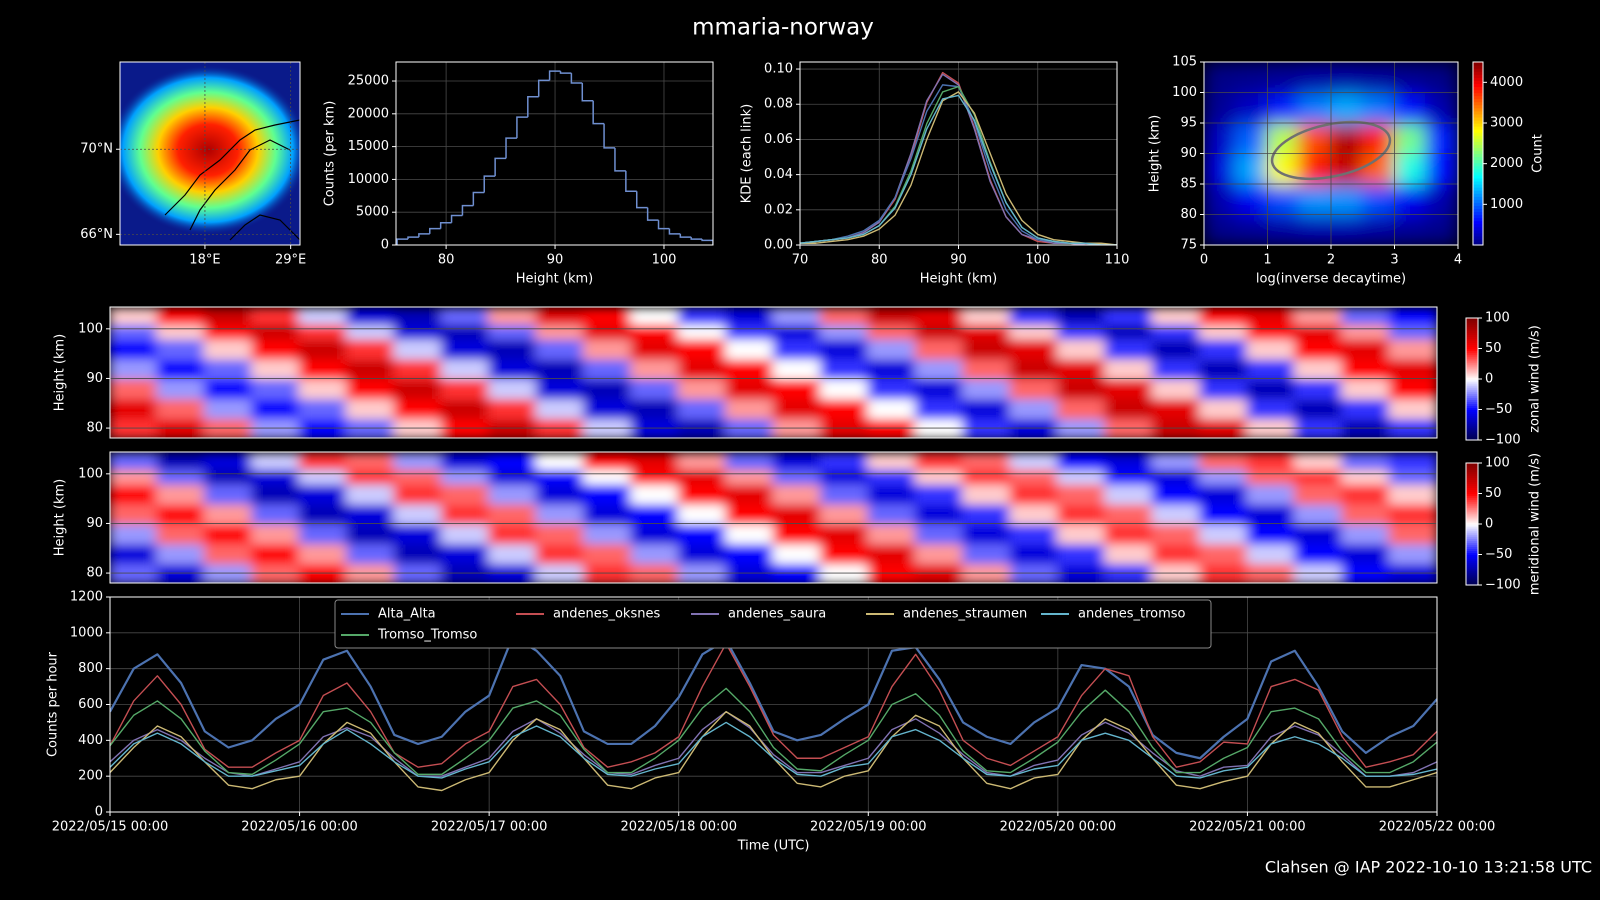 The image size is (1600, 900). What do you see at coordinates (1506, 163) in the screenshot?
I see `colorbar-tick-label: 2000` at bounding box center [1506, 163].